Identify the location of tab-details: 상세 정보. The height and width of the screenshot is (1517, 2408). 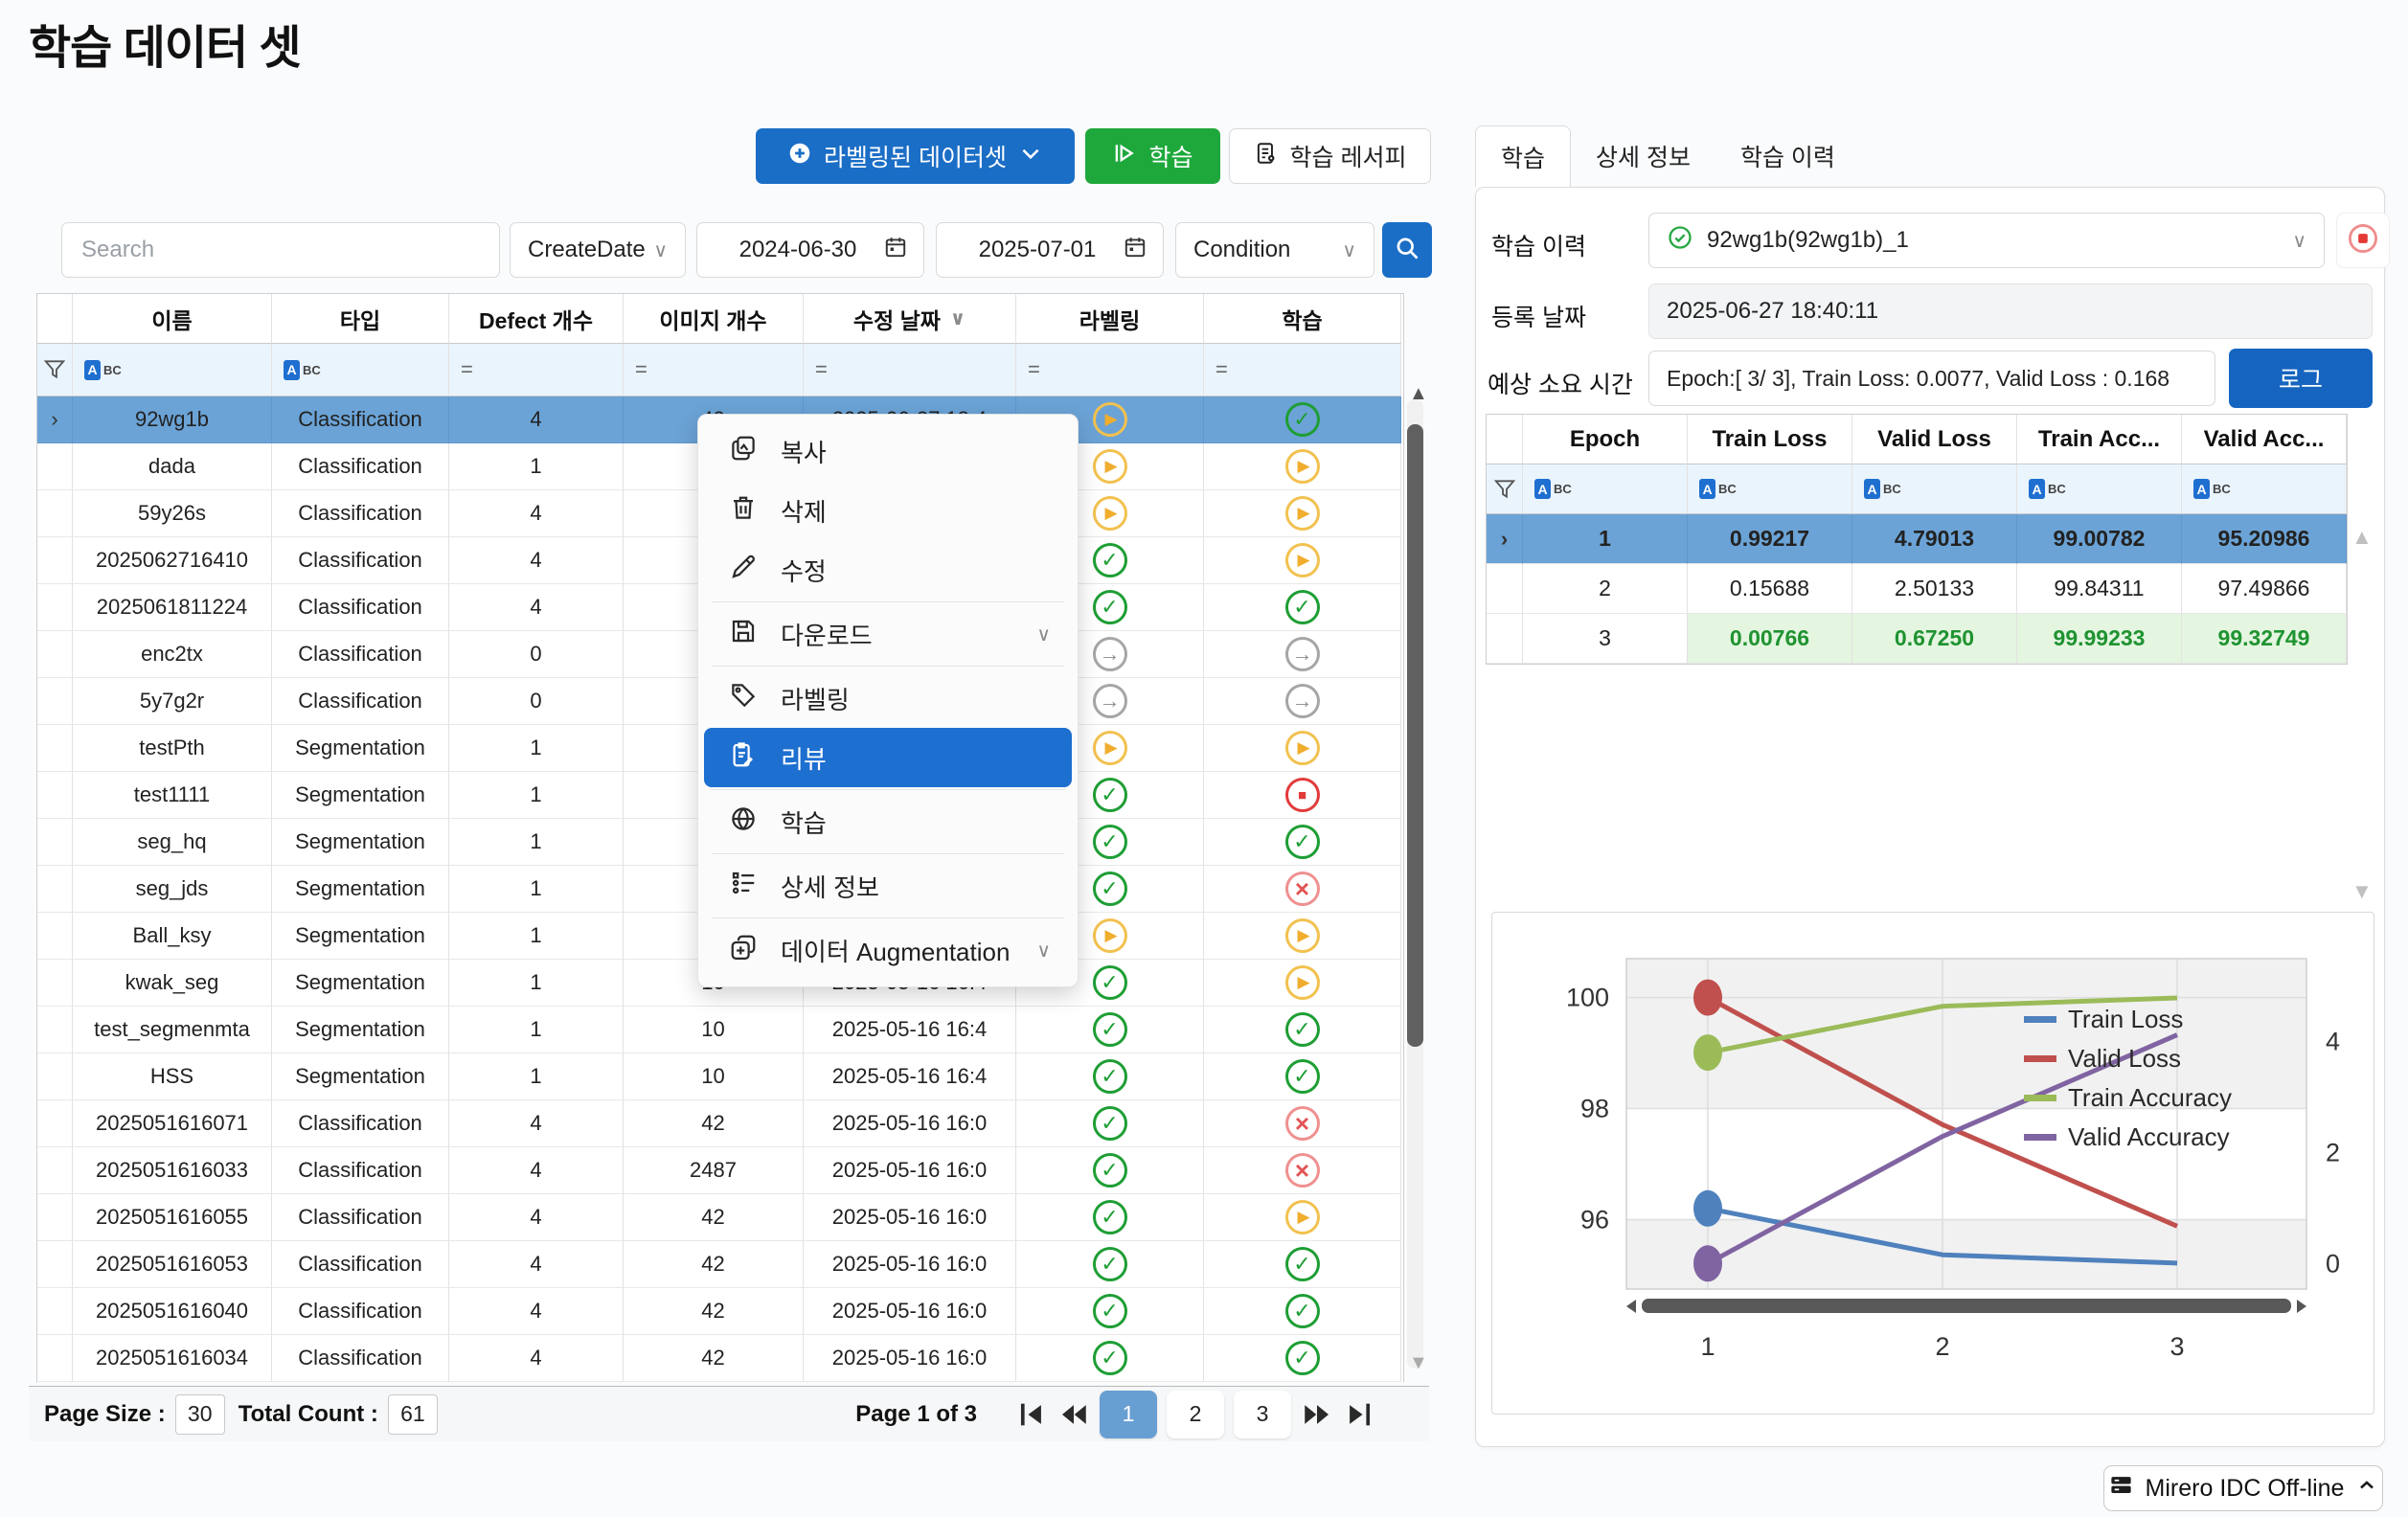
(1643, 156).